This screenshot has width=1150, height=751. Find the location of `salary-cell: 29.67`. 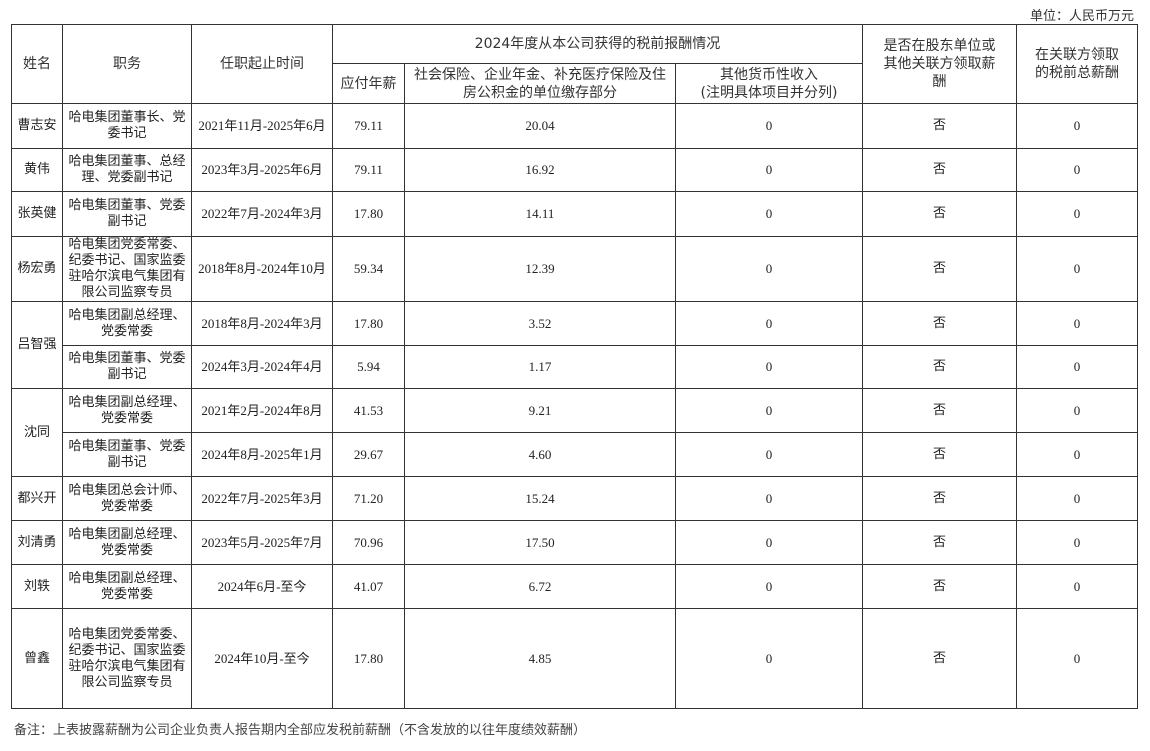

salary-cell: 29.67 is located at coordinates (368, 454).